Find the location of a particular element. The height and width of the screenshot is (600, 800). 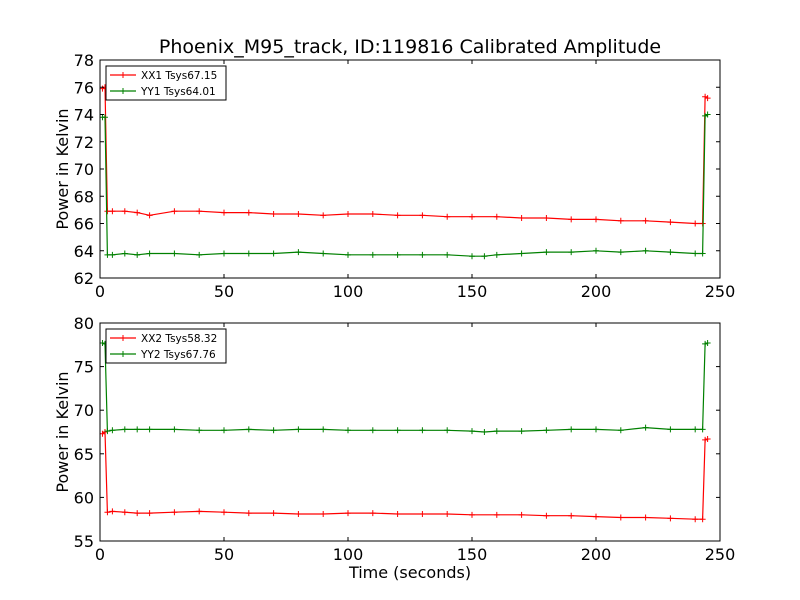

legend: XX2 Tsys58.32 YY2 Tsys67.76 is located at coordinates (166, 346).